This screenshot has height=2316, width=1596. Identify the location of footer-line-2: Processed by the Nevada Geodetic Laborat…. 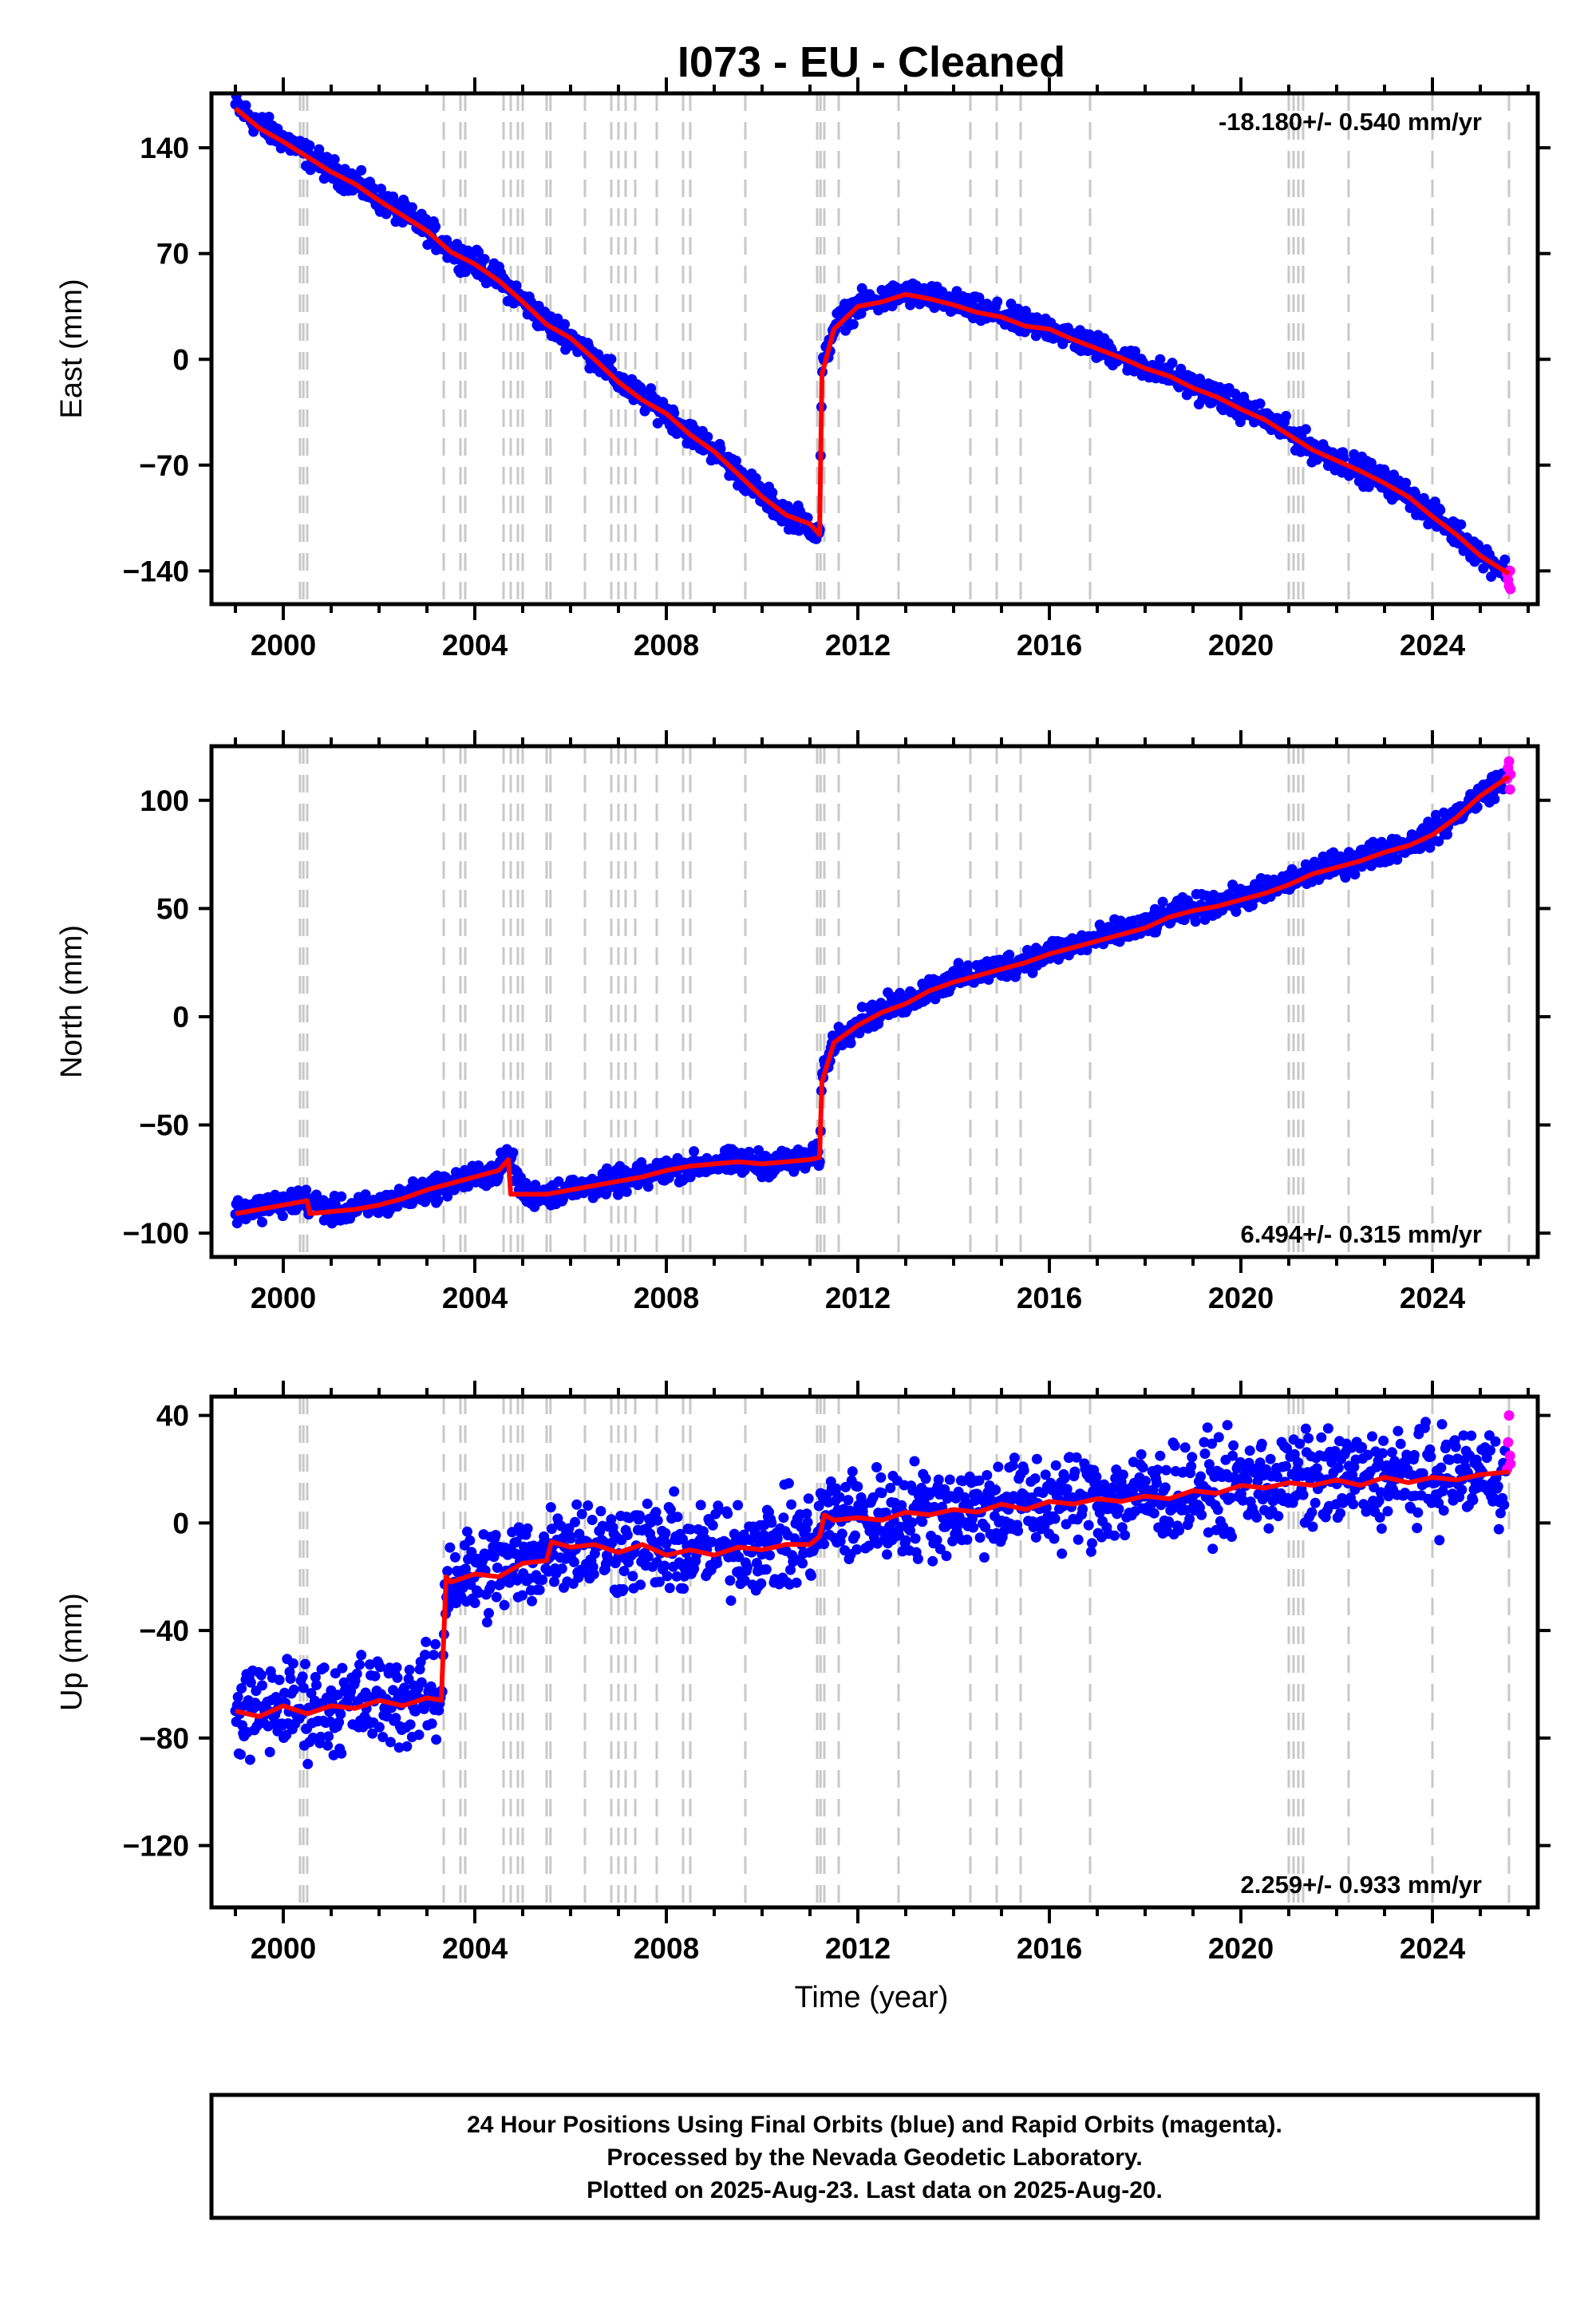
(874, 2157).